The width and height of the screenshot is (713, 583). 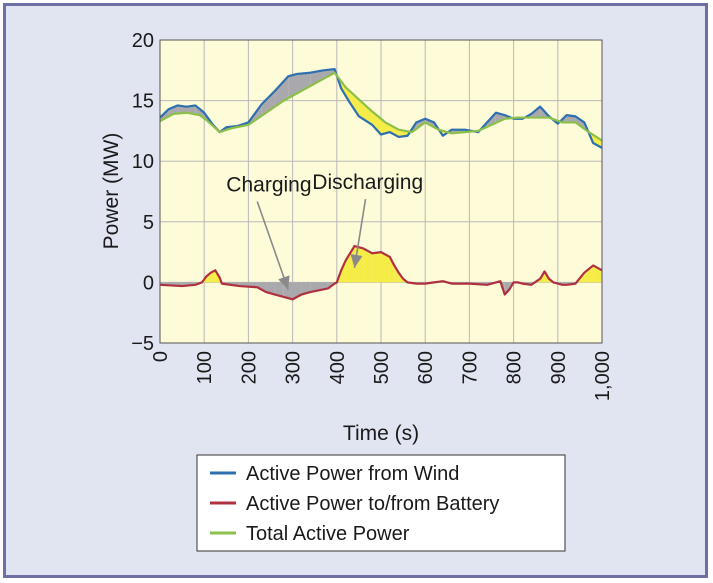 What do you see at coordinates (272, 245) in the screenshot?
I see `annotation-arrow` at bounding box center [272, 245].